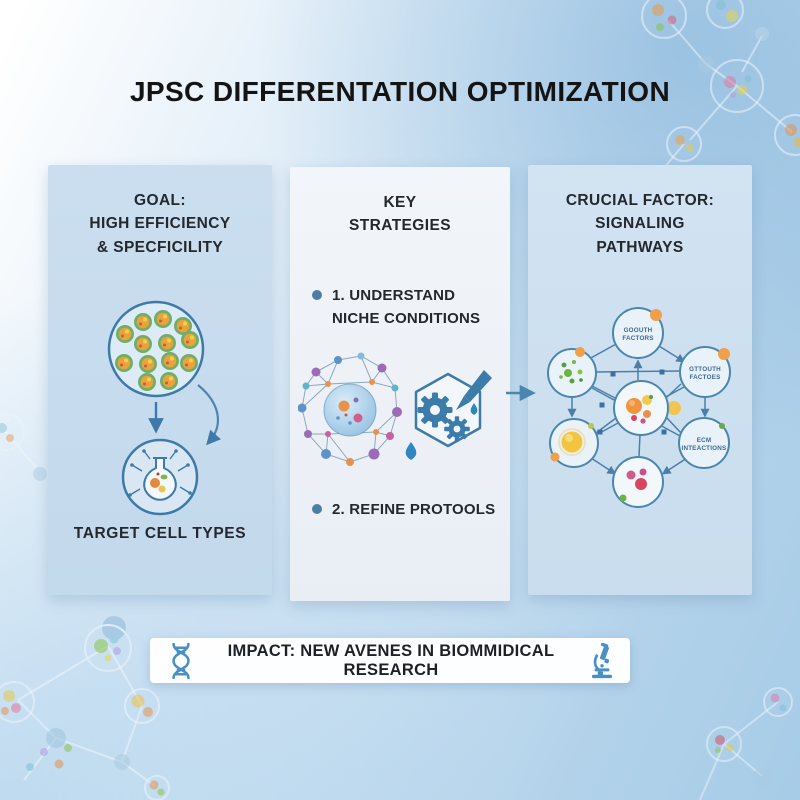 The width and height of the screenshot is (800, 800). What do you see at coordinates (638, 330) in the screenshot?
I see `growth-factors-top-label-line1: GOOUTH` at bounding box center [638, 330].